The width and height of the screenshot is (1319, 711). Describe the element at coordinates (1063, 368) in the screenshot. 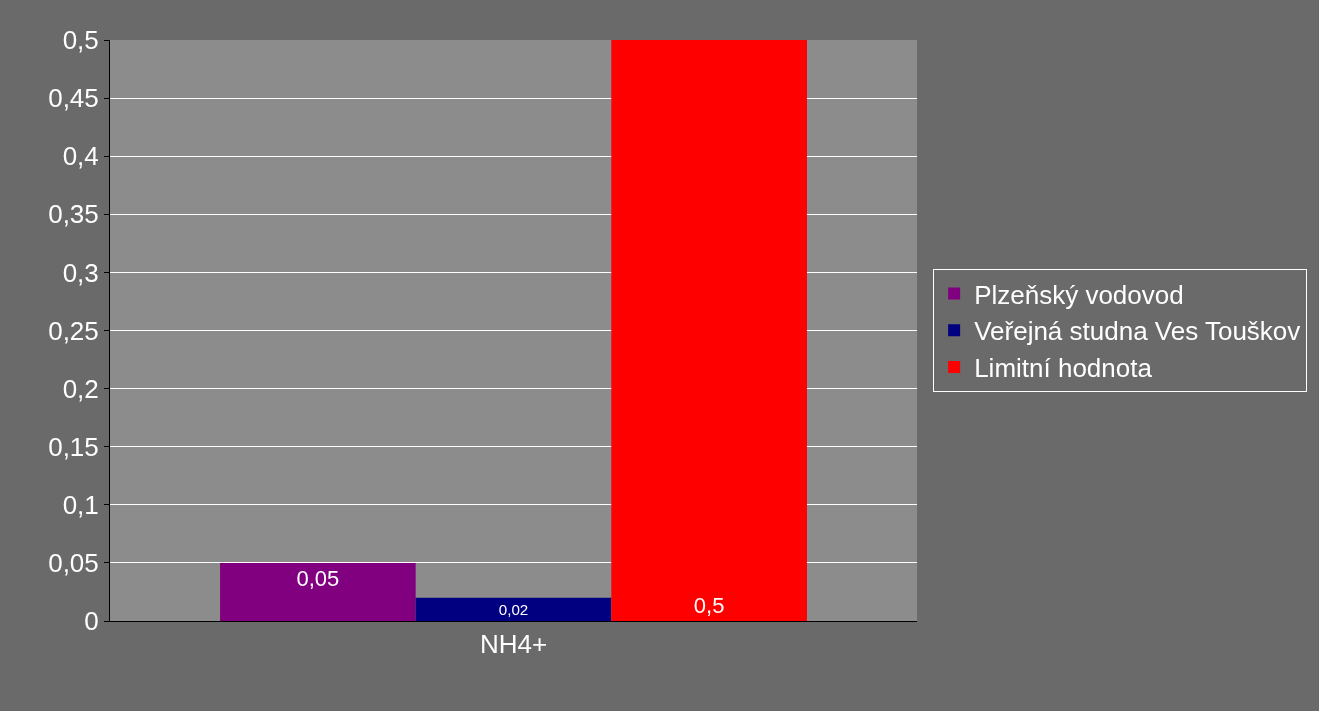

I see `legend-label: Limitní hodnota` at that location.